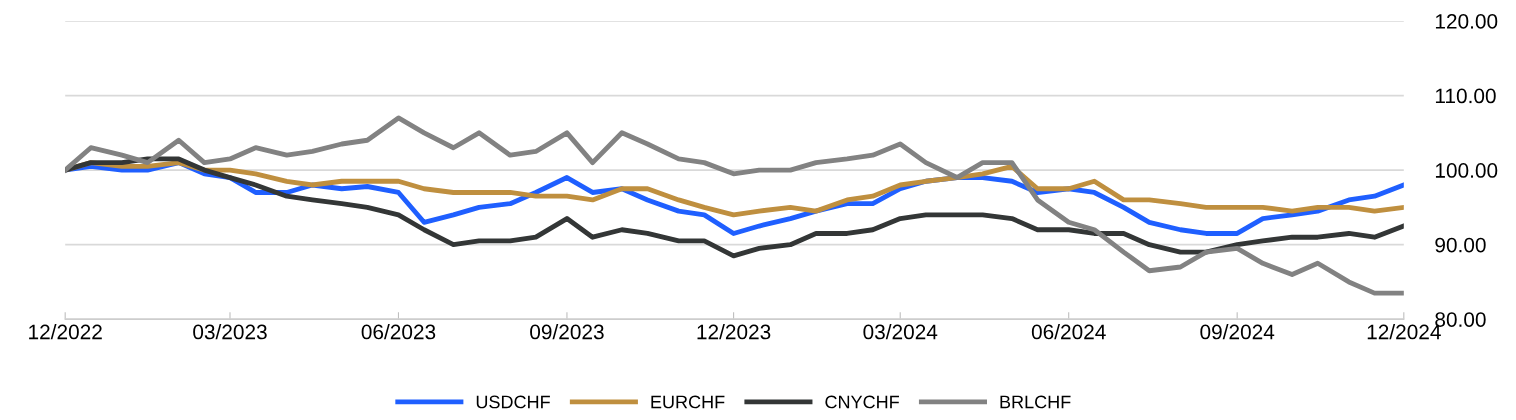 The height and width of the screenshot is (420, 1516). Describe the element at coordinates (1068, 332) in the screenshot. I see `x-tick-label: 06/2024` at that location.